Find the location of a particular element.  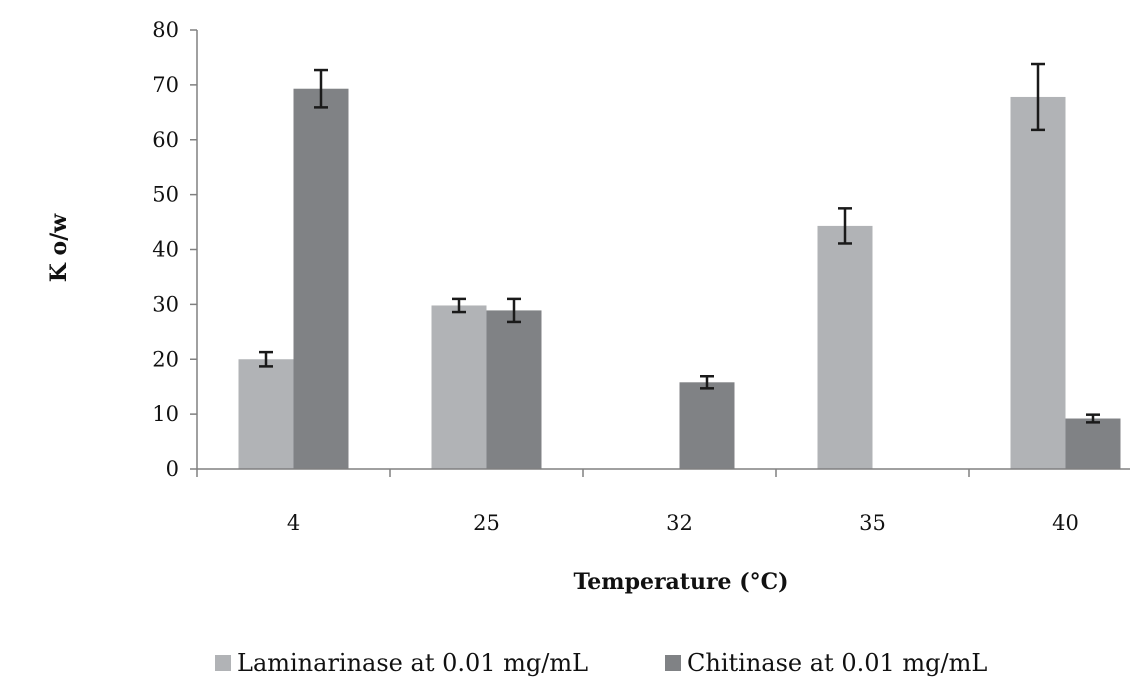

x-tick-label: 40 is located at coordinates (1065, 523).